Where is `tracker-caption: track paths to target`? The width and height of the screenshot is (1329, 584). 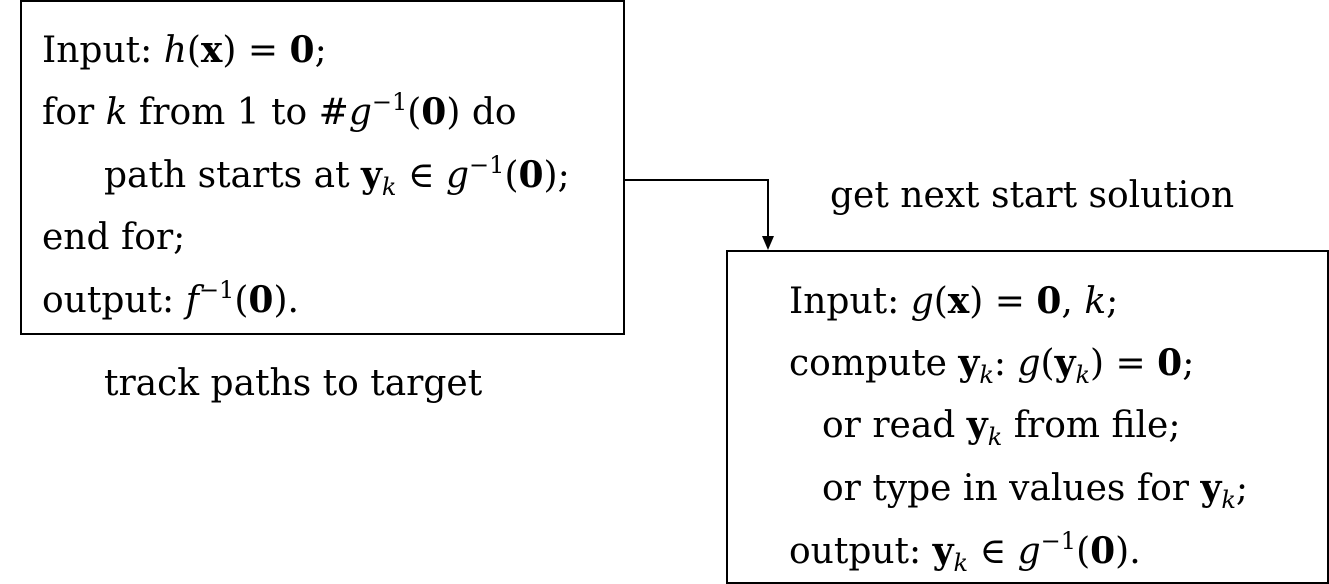
tracker-caption: track paths to target is located at coordinates (293, 383).